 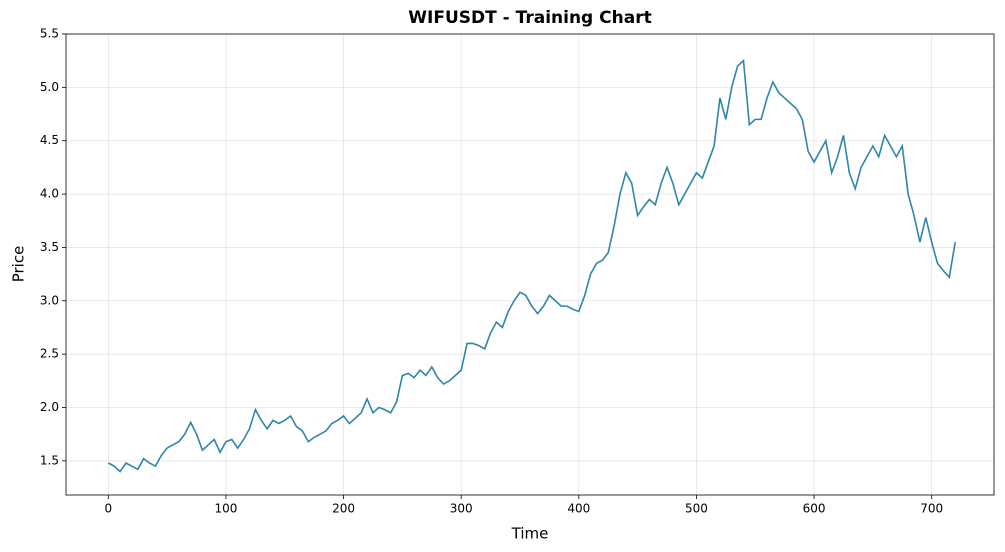 What do you see at coordinates (49, 87) in the screenshot?
I see `y-tick-label: 5.0` at bounding box center [49, 87].